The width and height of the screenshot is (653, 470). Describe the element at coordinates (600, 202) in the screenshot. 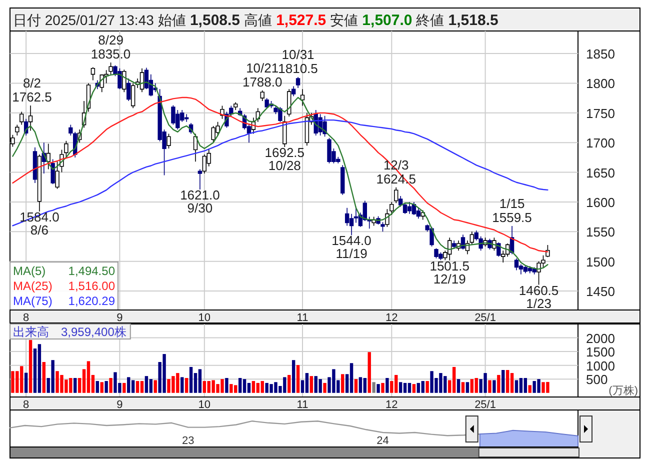

I see `y-tick-label: 1600` at that location.